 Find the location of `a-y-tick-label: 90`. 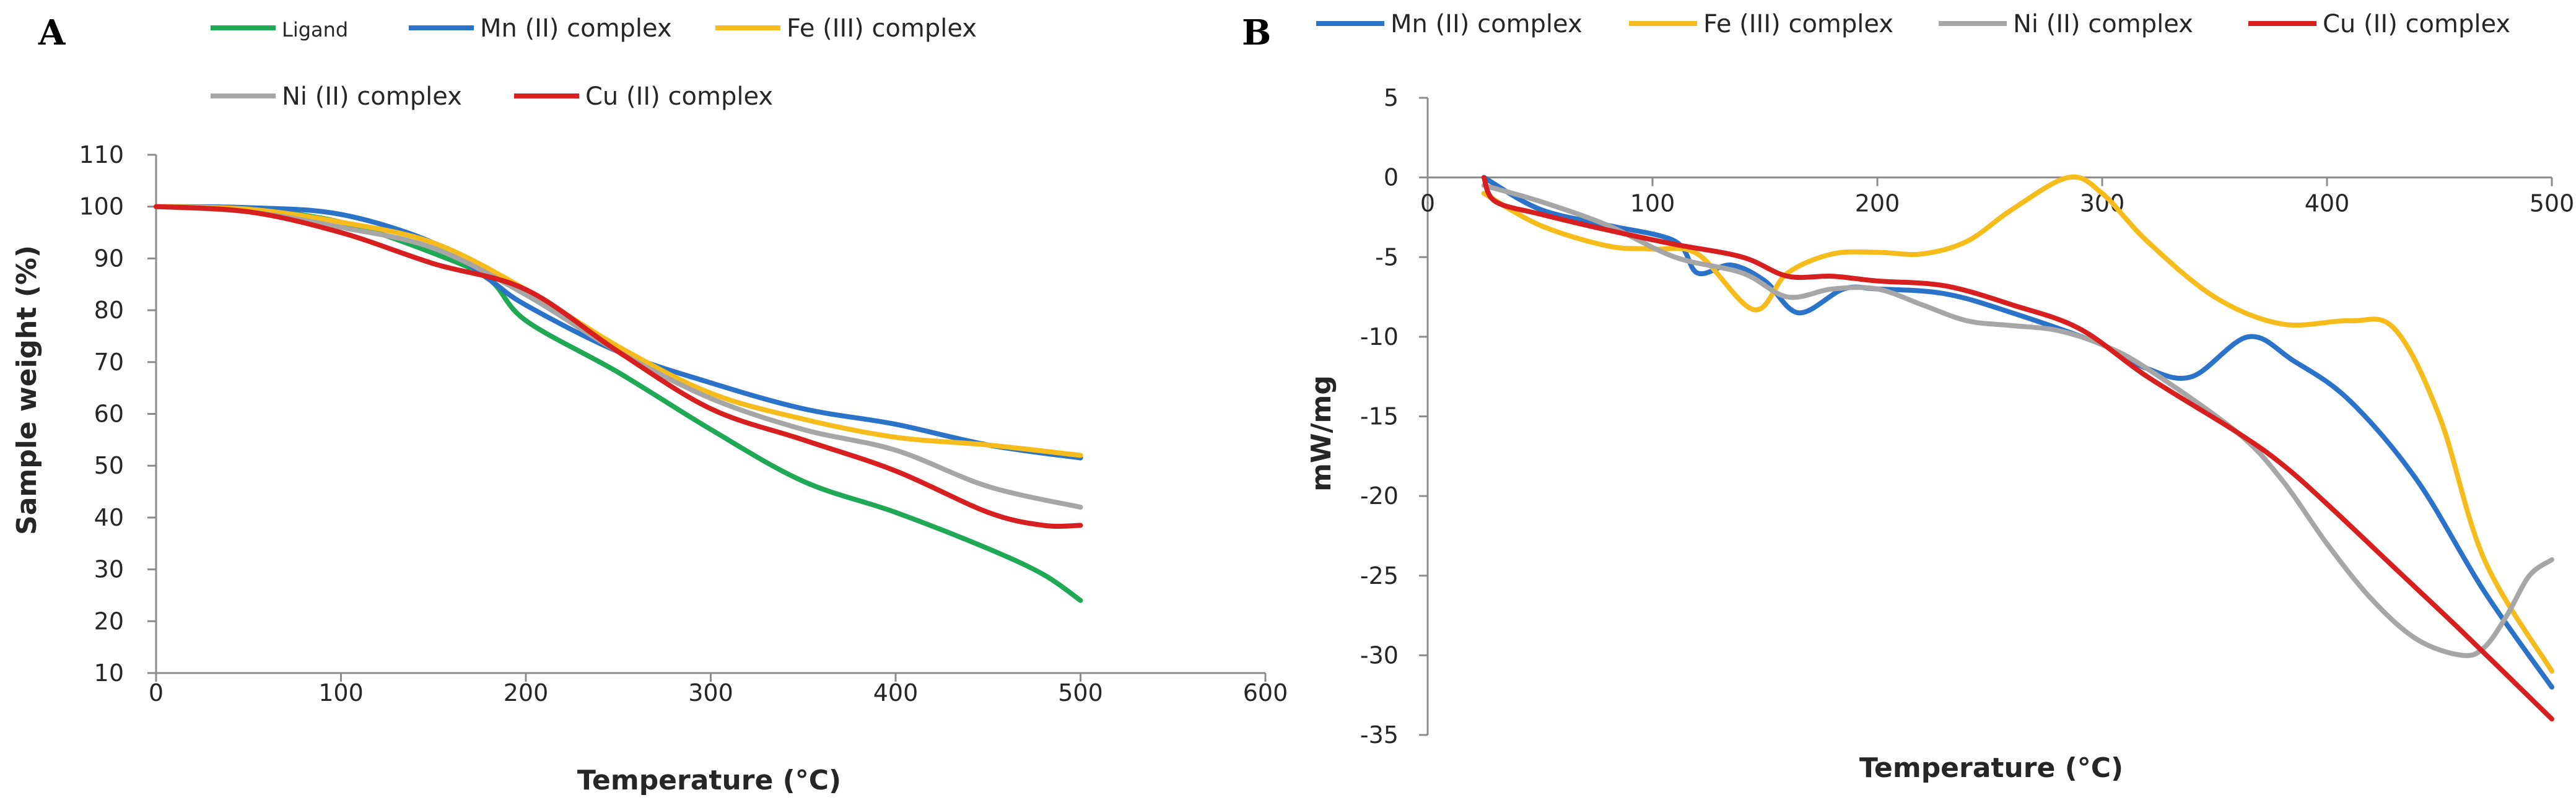

a-y-tick-label: 90 is located at coordinates (109, 258).